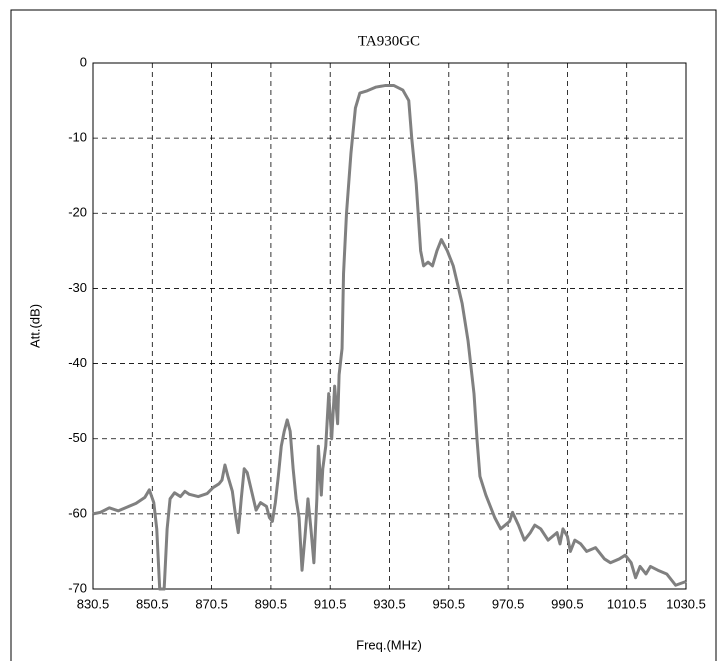  What do you see at coordinates (77, 137) in the screenshot?
I see `y-tick-label: -10` at bounding box center [77, 137].